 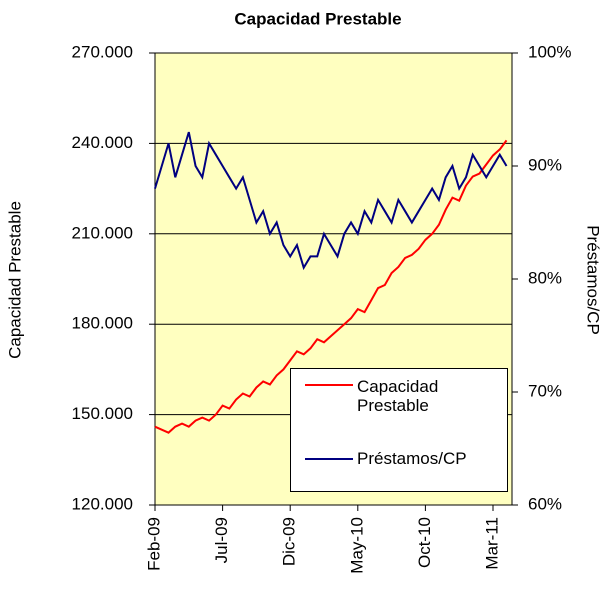 I want to click on x-tick-label: Dic-09, so click(x=289, y=541).